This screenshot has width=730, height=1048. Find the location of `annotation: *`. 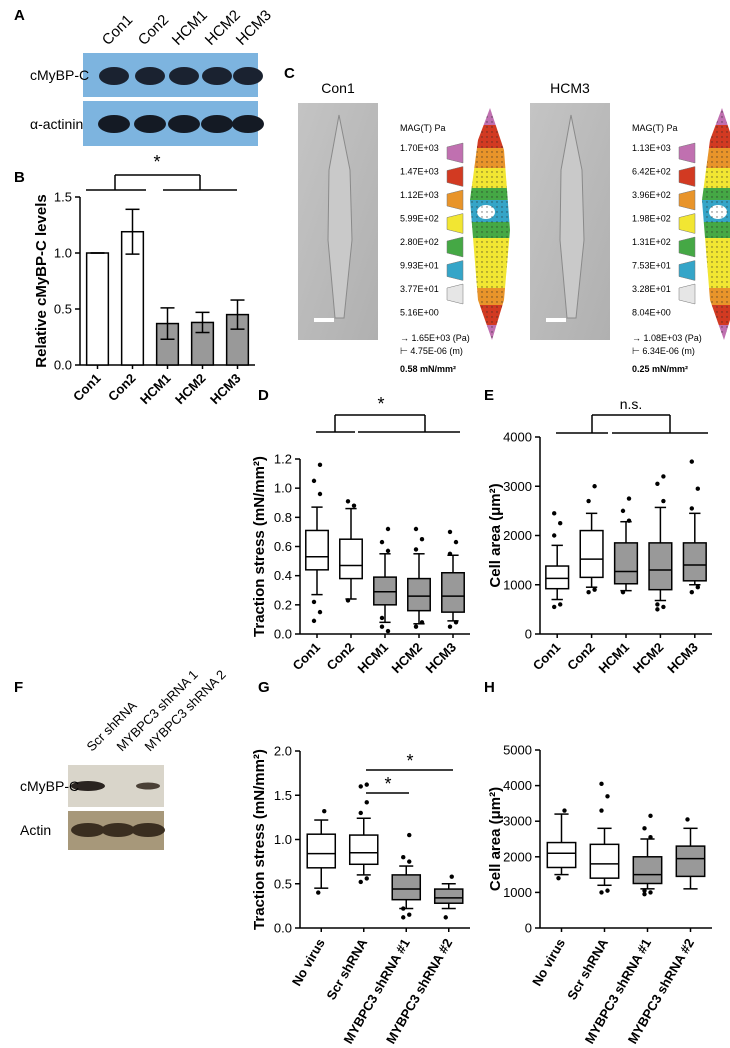

annotation: * is located at coordinates (387, 784).